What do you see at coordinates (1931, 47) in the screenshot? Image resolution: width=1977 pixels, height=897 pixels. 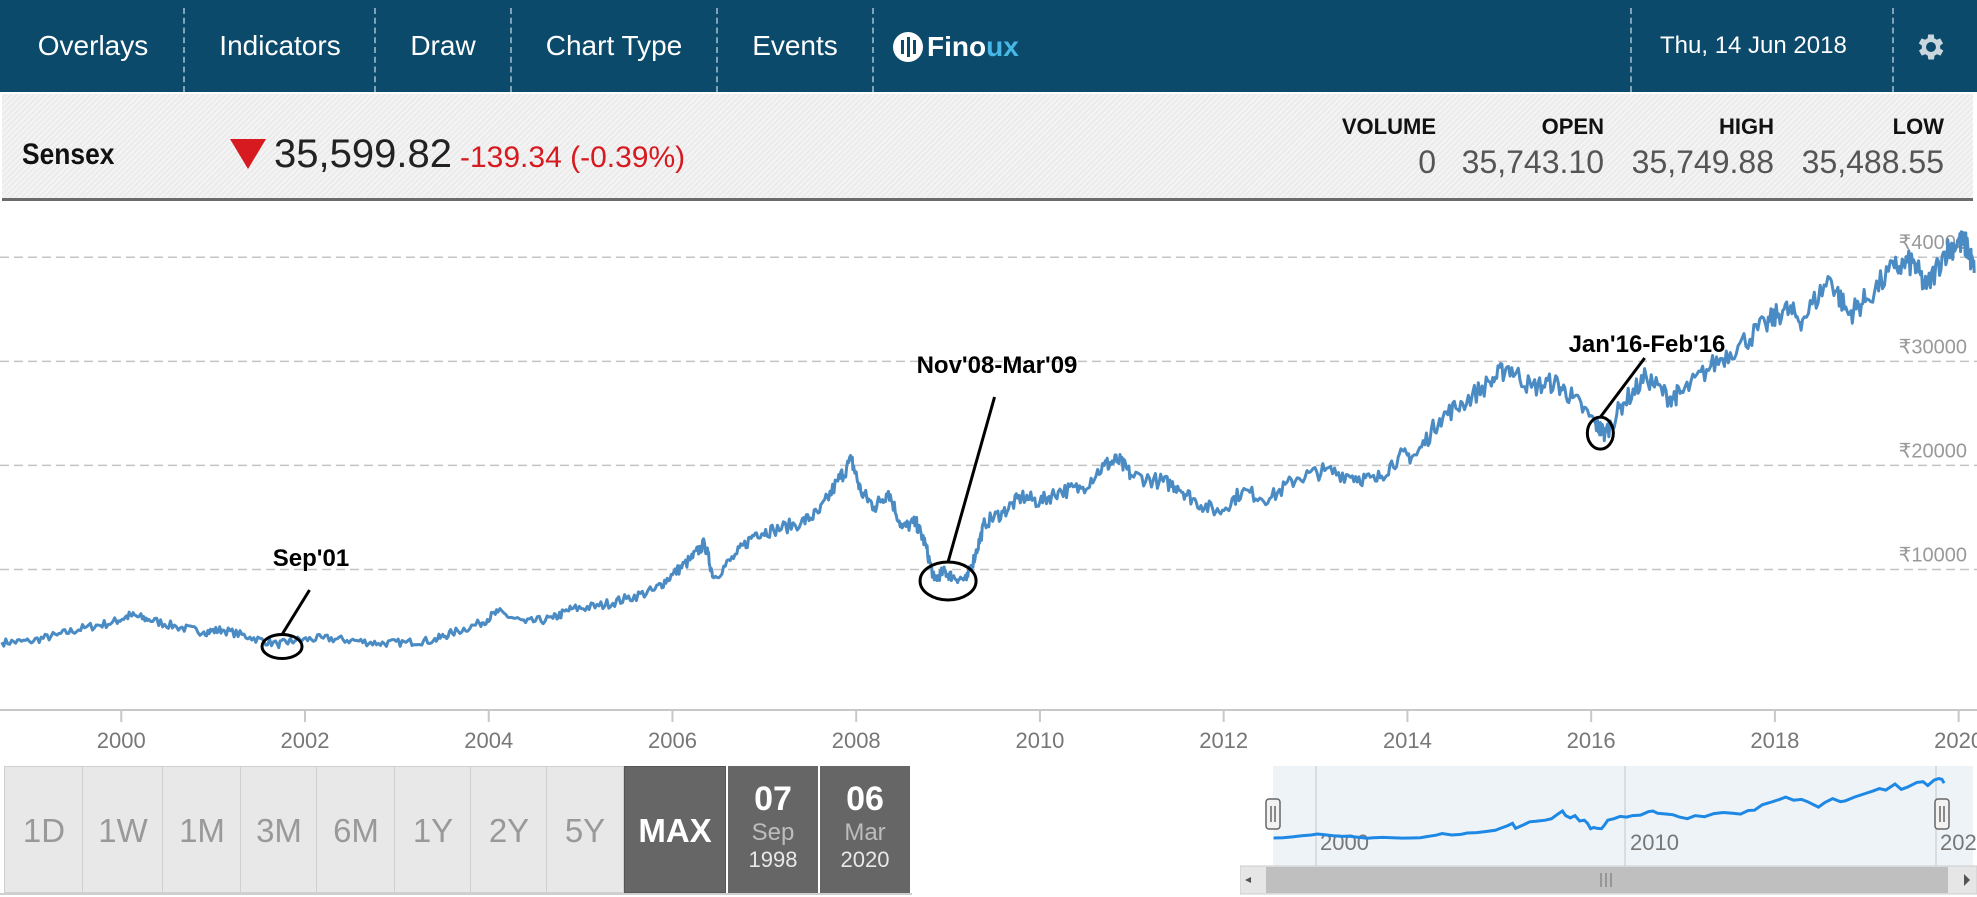 I see `gear-icon` at bounding box center [1931, 47].